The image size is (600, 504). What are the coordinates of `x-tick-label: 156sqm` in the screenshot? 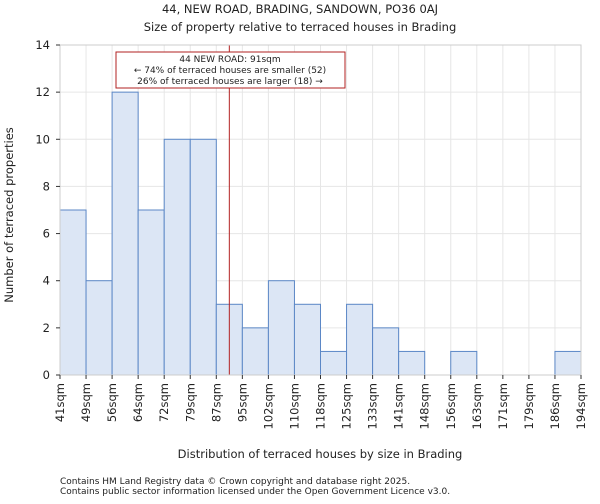 It's located at (451, 406).